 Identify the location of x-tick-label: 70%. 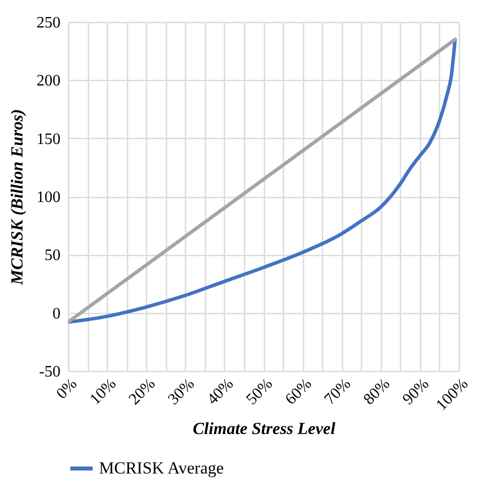
(337, 392).